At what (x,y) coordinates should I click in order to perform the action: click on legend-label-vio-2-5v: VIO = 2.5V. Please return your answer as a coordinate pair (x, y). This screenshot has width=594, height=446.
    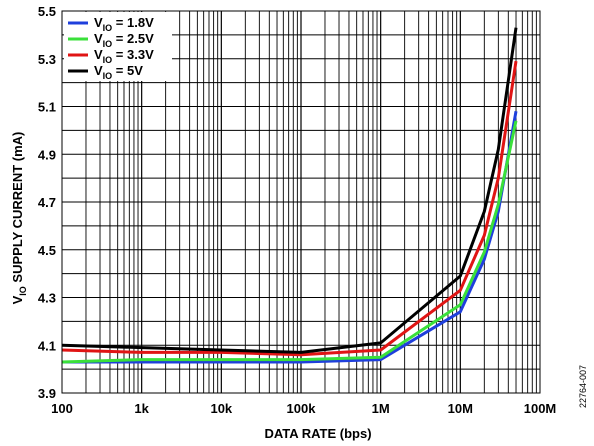
    Looking at the image, I should click on (124, 40).